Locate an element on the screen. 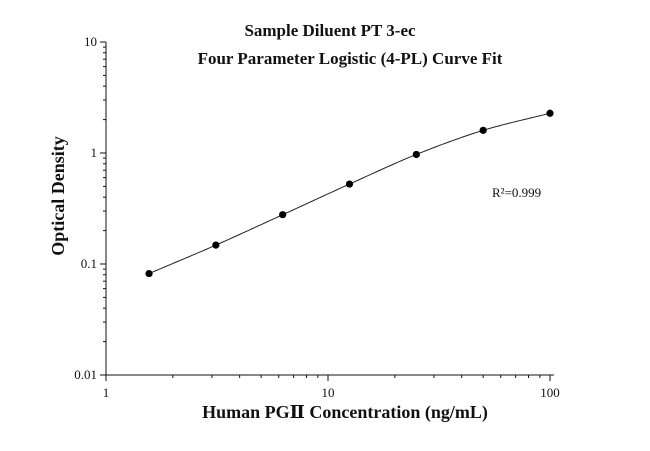 The height and width of the screenshot is (451, 650). y-axis-title: Optical Density is located at coordinates (58, 196).